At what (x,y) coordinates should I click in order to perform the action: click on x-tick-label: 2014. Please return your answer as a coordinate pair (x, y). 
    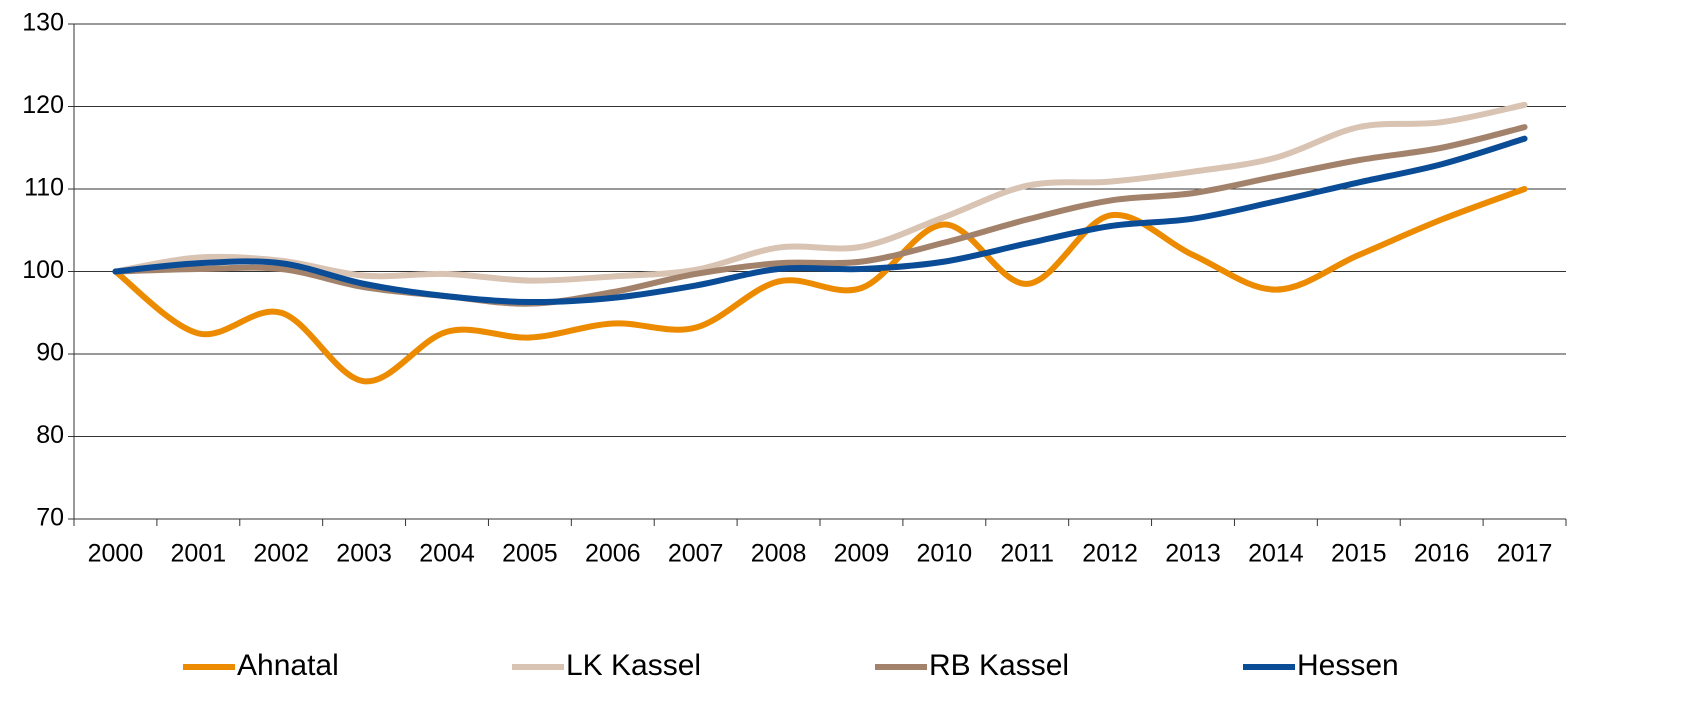
    Looking at the image, I should click on (1276, 554).